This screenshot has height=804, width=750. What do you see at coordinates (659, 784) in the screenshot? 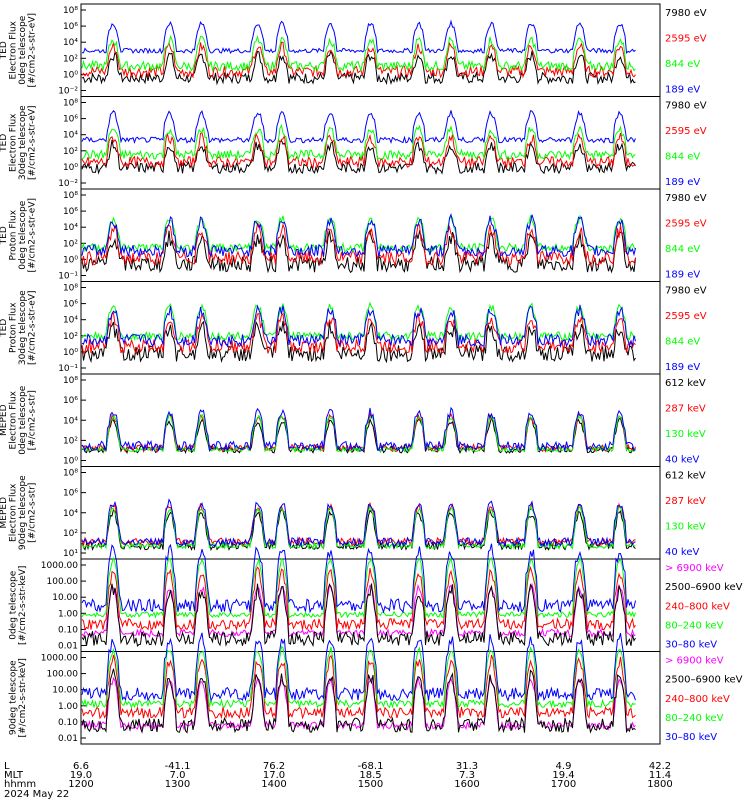
I see `x-tick-label: 1800` at bounding box center [659, 784].